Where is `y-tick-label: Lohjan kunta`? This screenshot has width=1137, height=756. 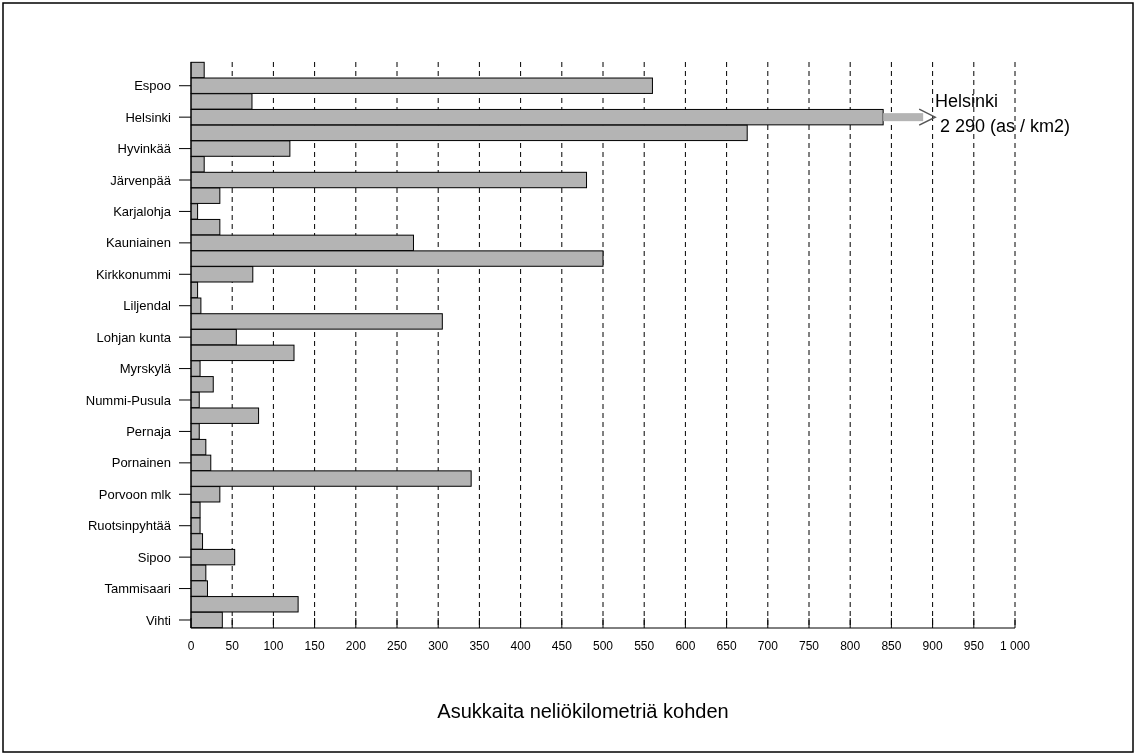 y-tick-label: Lohjan kunta is located at coordinates (134, 337).